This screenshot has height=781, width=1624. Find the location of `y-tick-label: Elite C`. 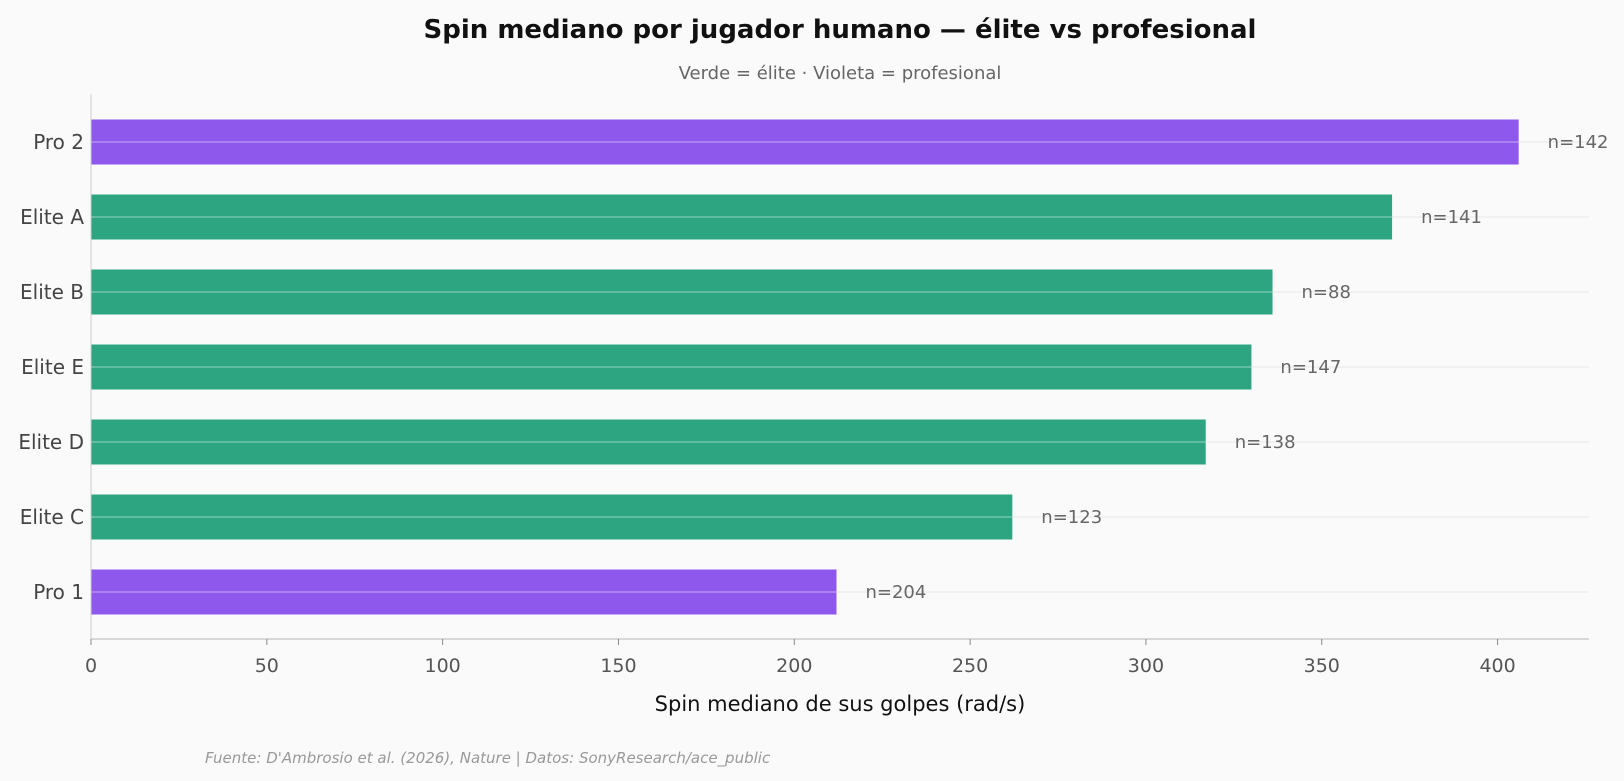

y-tick-label: Elite C is located at coordinates (52, 517).